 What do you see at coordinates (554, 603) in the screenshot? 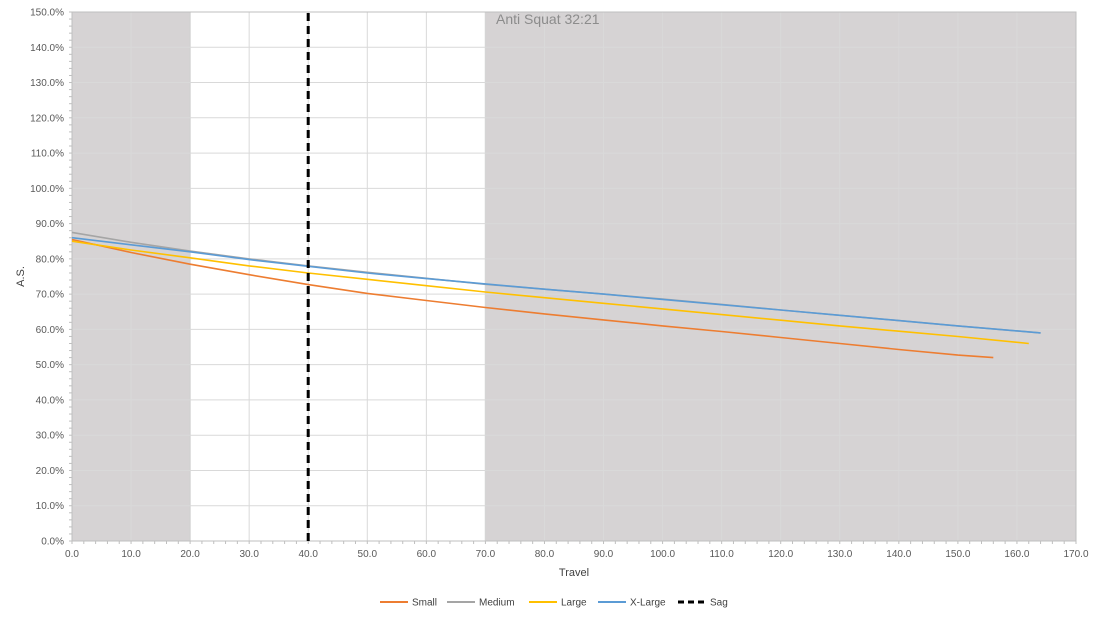
I see `legend: Small Medium Large X-Large Sag` at bounding box center [554, 603].